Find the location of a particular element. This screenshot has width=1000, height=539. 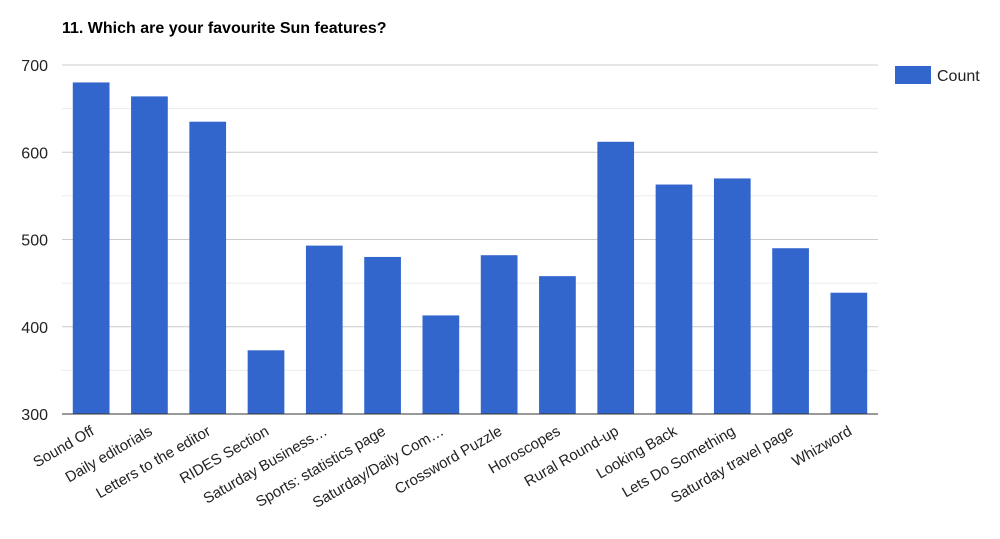

y-tick-label: 500 is located at coordinates (34, 241).